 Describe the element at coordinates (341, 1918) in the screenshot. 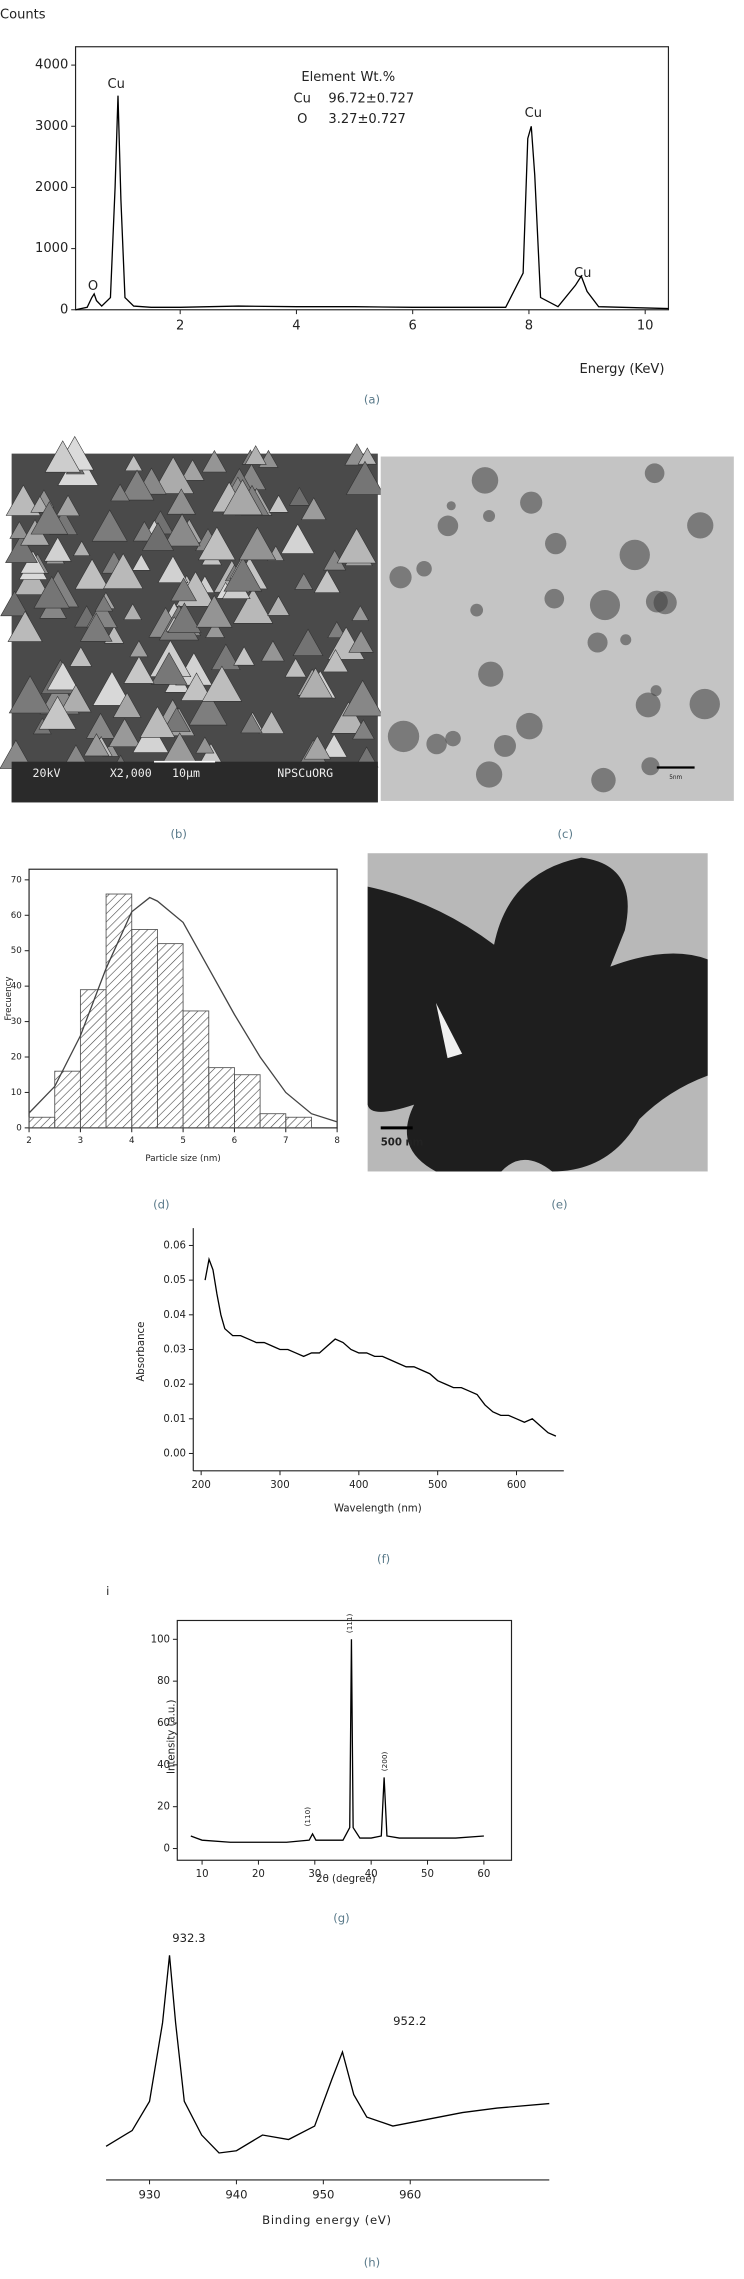

I see `caption: (g)` at that location.